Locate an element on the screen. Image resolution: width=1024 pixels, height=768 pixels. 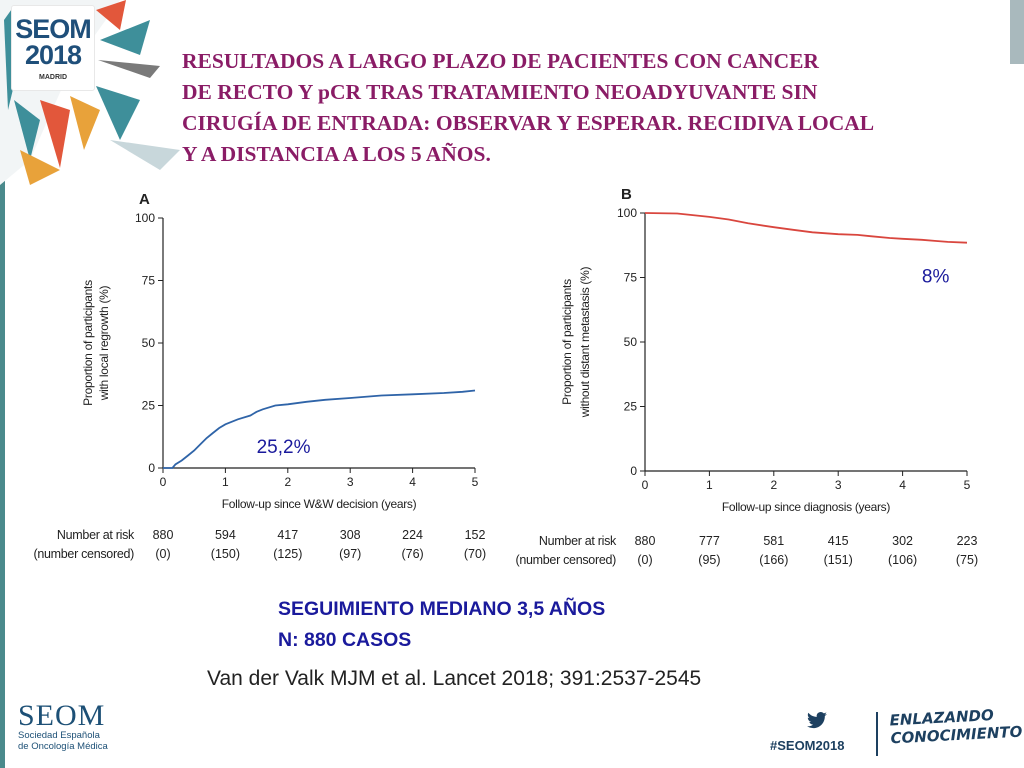
risk-censored-value: (76) is located at coordinates (412, 554).